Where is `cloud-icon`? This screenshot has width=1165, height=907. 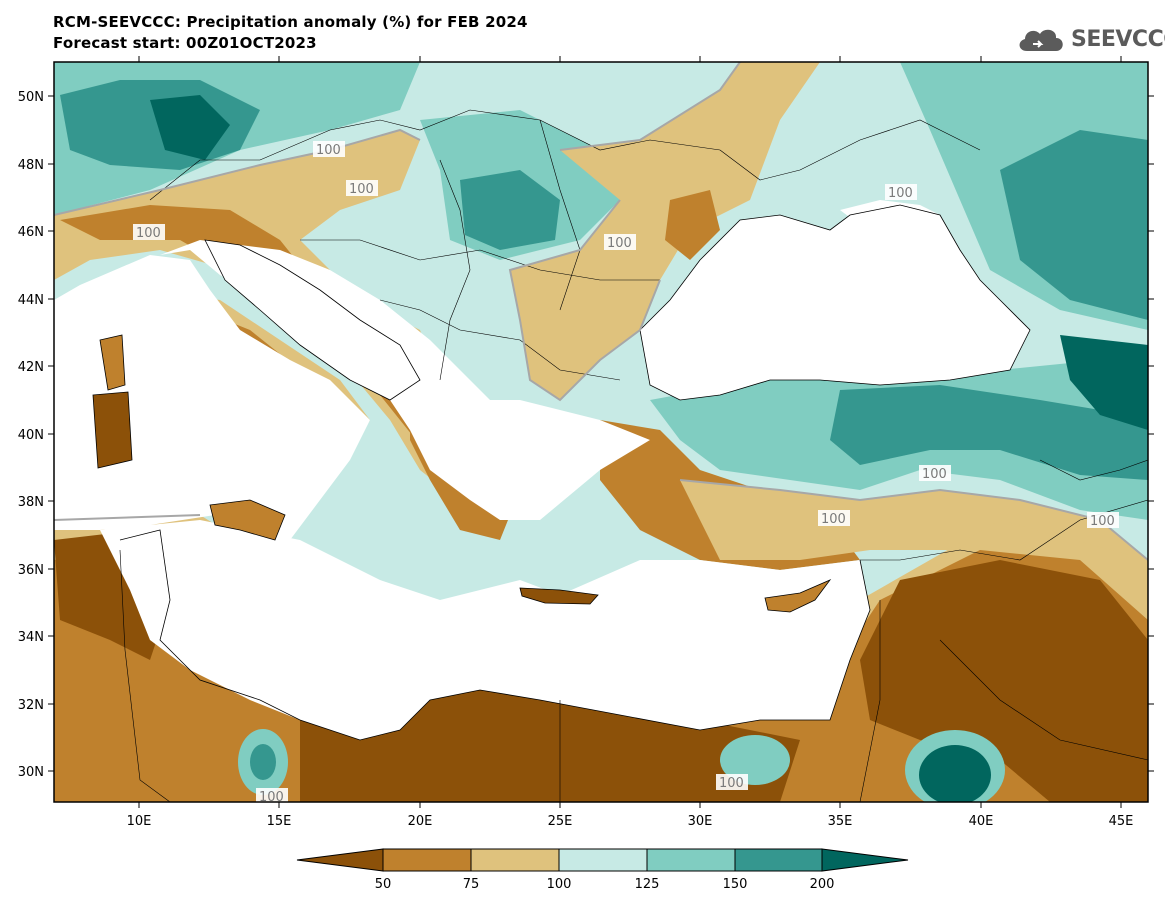 cloud-icon is located at coordinates (1041, 40).